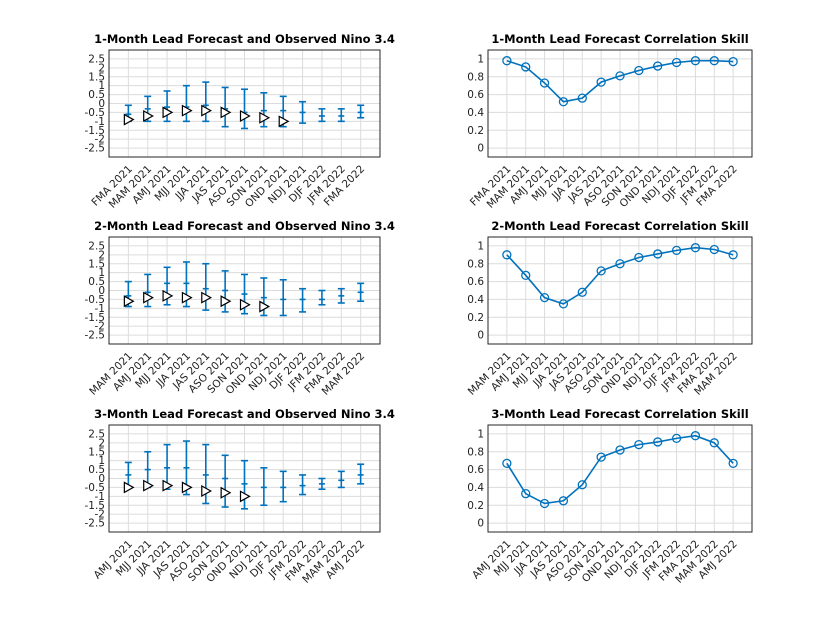  Describe the element at coordinates (619, 226) in the screenshot. I see `chart-title: 2-Month Lead Forecast Correlation Skill` at that location.